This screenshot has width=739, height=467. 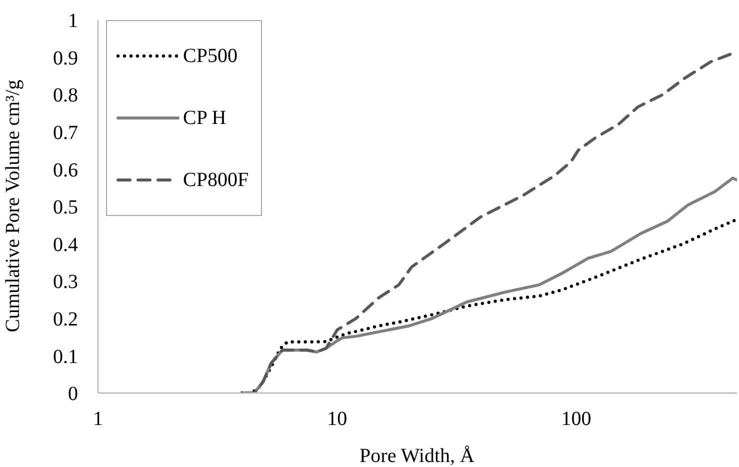 I want to click on y-tick-label: 1, so click(x=73, y=21).